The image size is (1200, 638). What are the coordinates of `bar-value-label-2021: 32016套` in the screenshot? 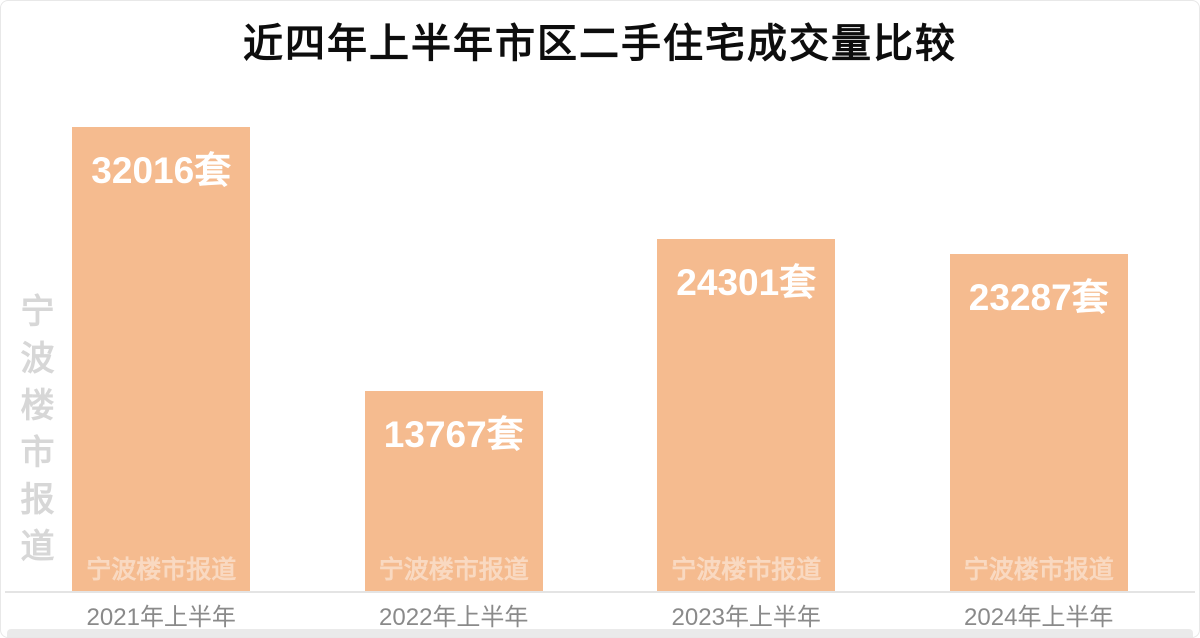 It's located at (161, 170).